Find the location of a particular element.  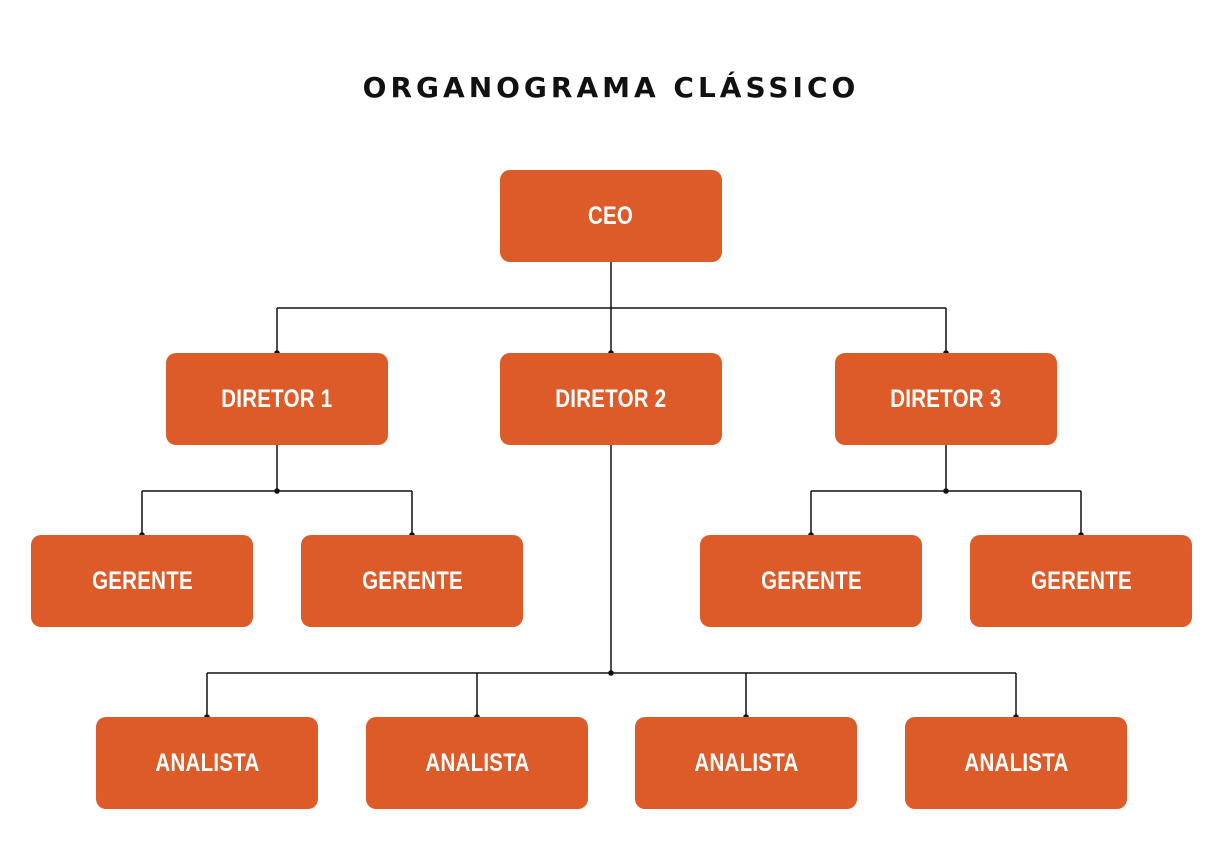

node-manager-2: GERENTE is located at coordinates (412, 581).